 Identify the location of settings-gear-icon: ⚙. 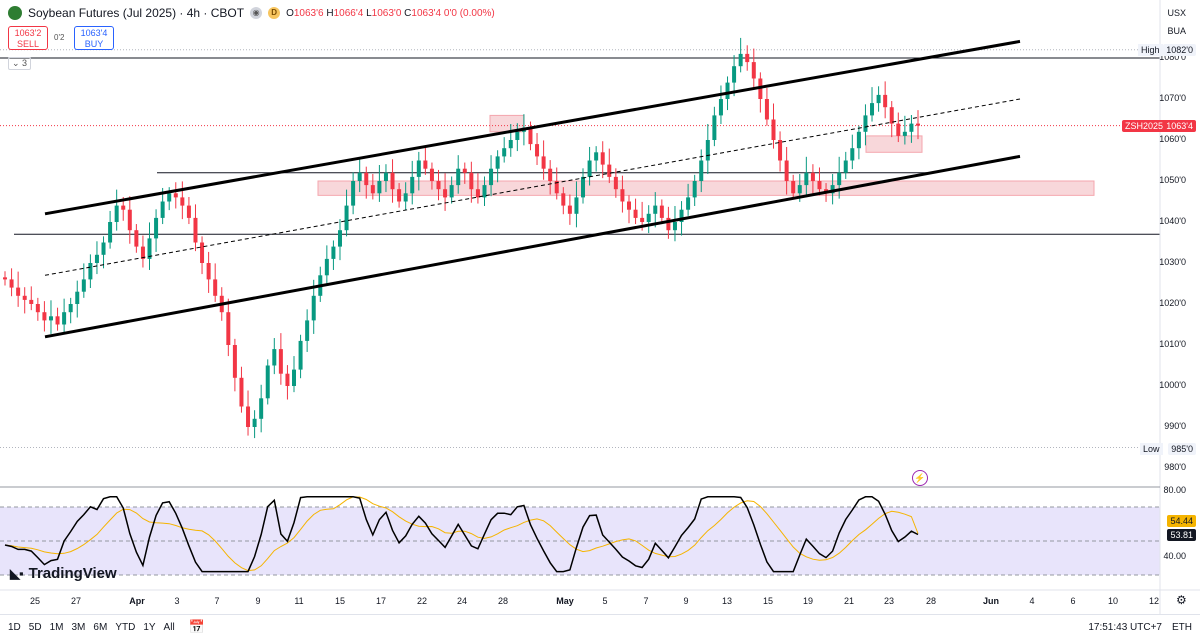
(1181, 600).